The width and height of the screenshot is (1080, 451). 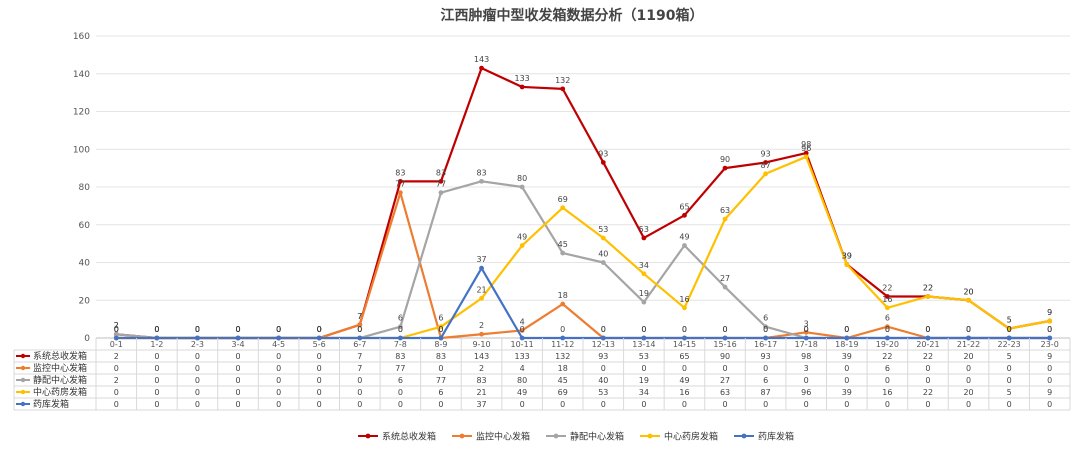 I want to click on x-tick-label: 11-12, so click(x=562, y=344).